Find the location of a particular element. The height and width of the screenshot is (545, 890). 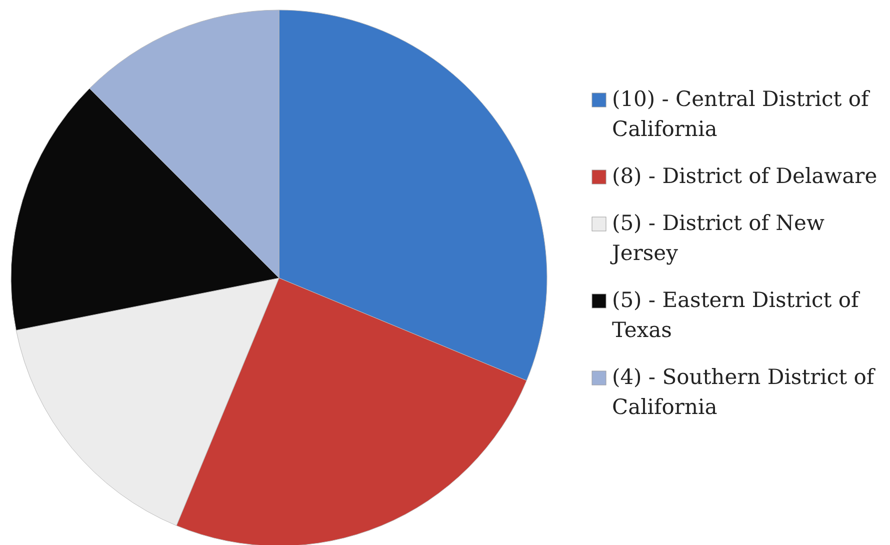

legend-label: (8) - District of Delaware is located at coordinates (745, 176).